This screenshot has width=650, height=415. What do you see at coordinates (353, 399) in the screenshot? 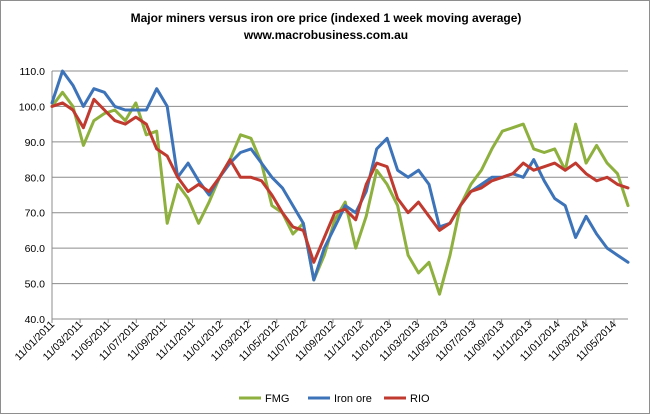
I see `legend-label-iron-ore: Iron ore` at bounding box center [353, 399].